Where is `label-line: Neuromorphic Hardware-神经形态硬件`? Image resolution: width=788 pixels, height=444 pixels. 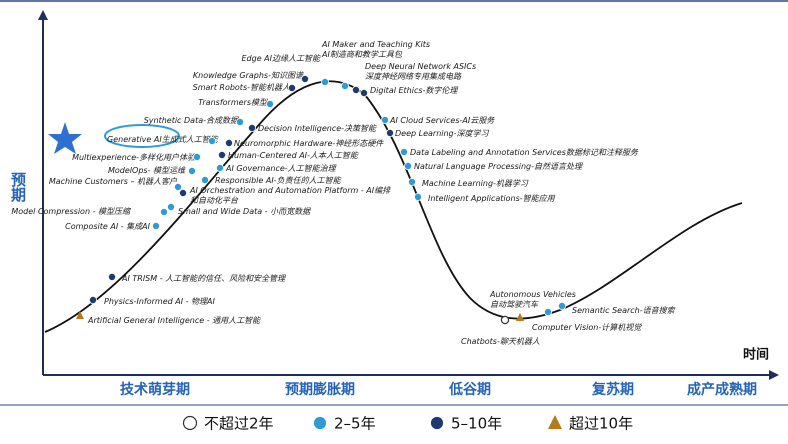
label-line: Neuromorphic Hardware-神经形态硬件 is located at coordinates (309, 143).